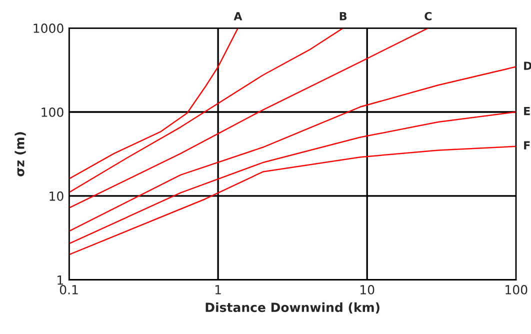 The image size is (531, 334). I want to click on y-axis-title: σz (m), so click(20, 154).